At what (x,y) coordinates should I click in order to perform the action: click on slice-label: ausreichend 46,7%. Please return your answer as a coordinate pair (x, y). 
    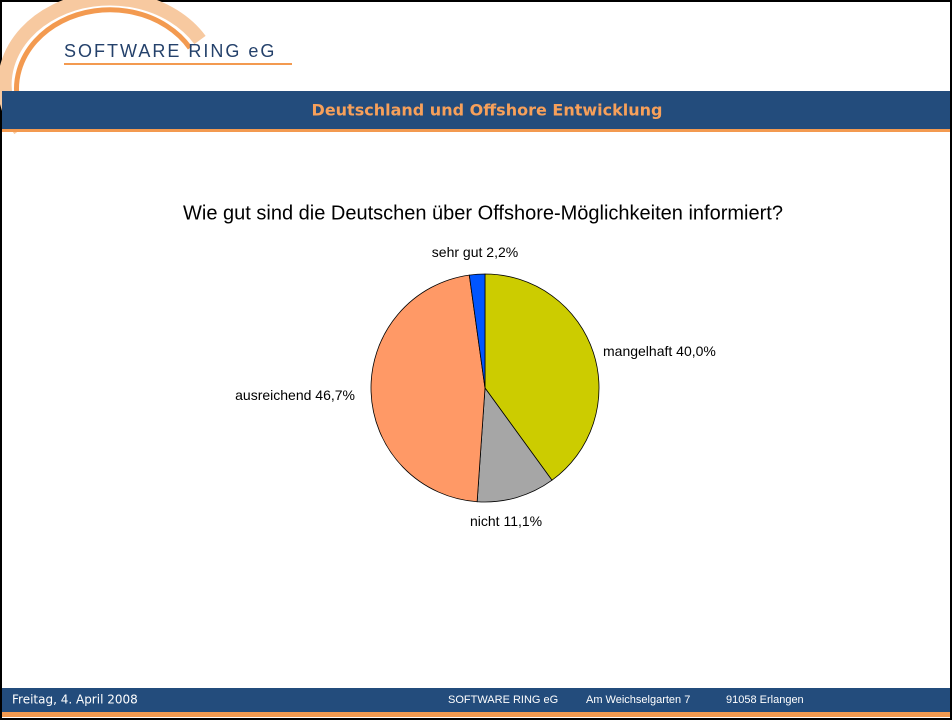
    Looking at the image, I should click on (295, 395).